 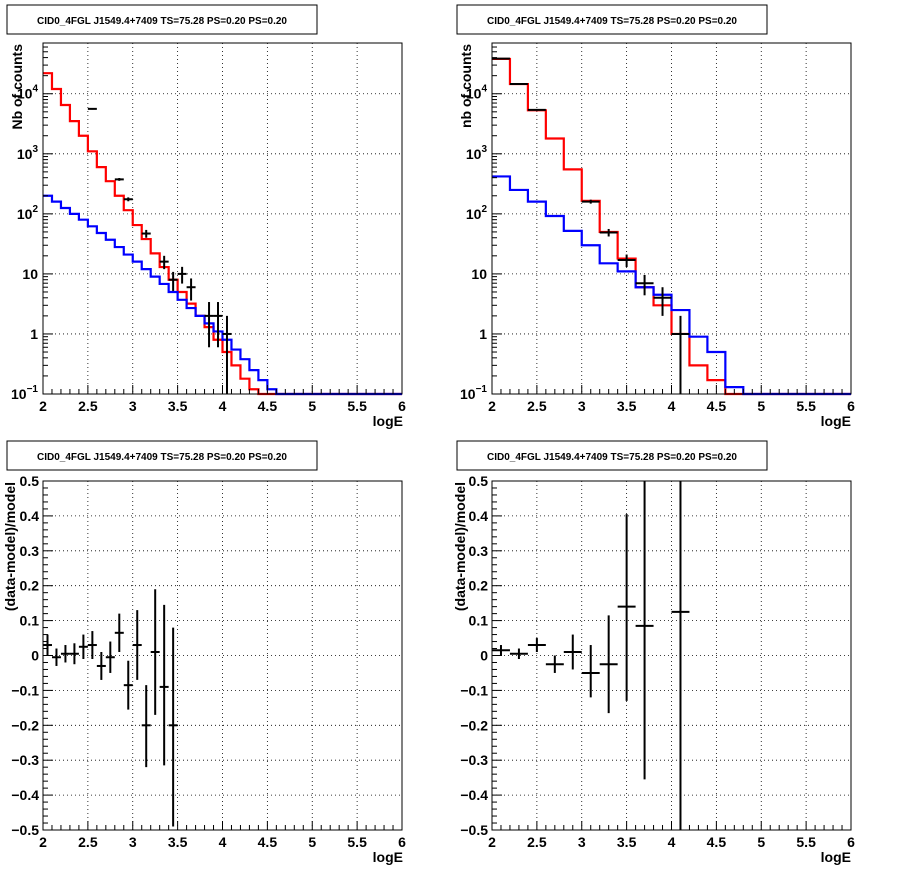 What do you see at coordinates (178, 842) in the screenshot?
I see `x-tick-label: 3.5` at bounding box center [178, 842].